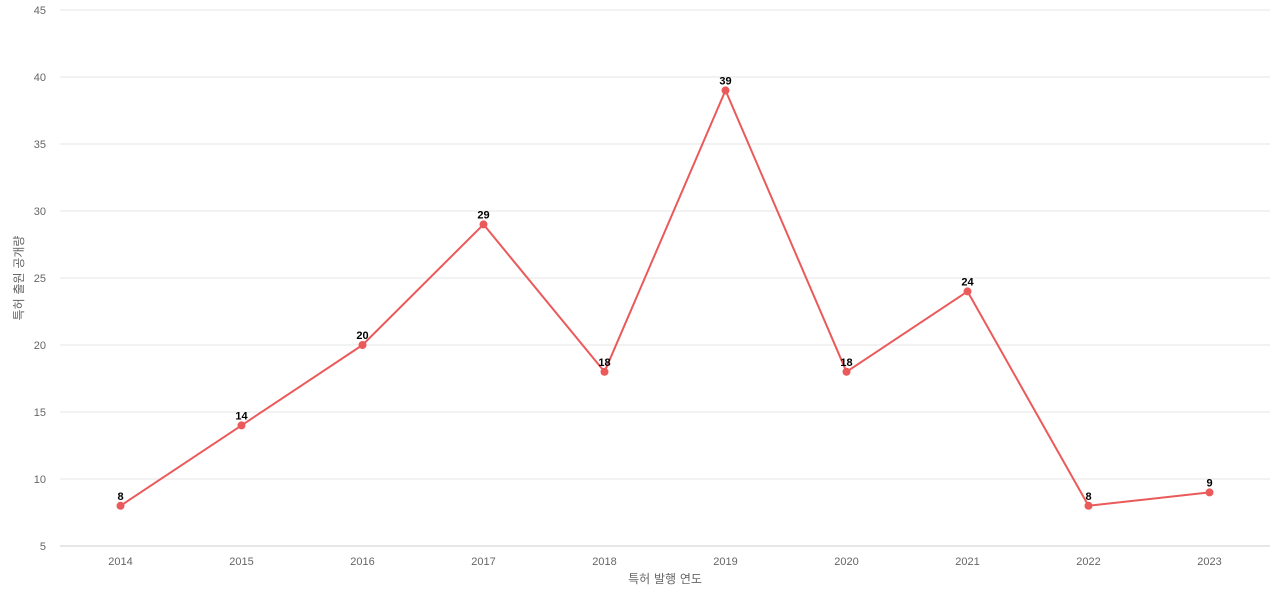 The width and height of the screenshot is (1280, 600). I want to click on data-label: 14, so click(241, 416).